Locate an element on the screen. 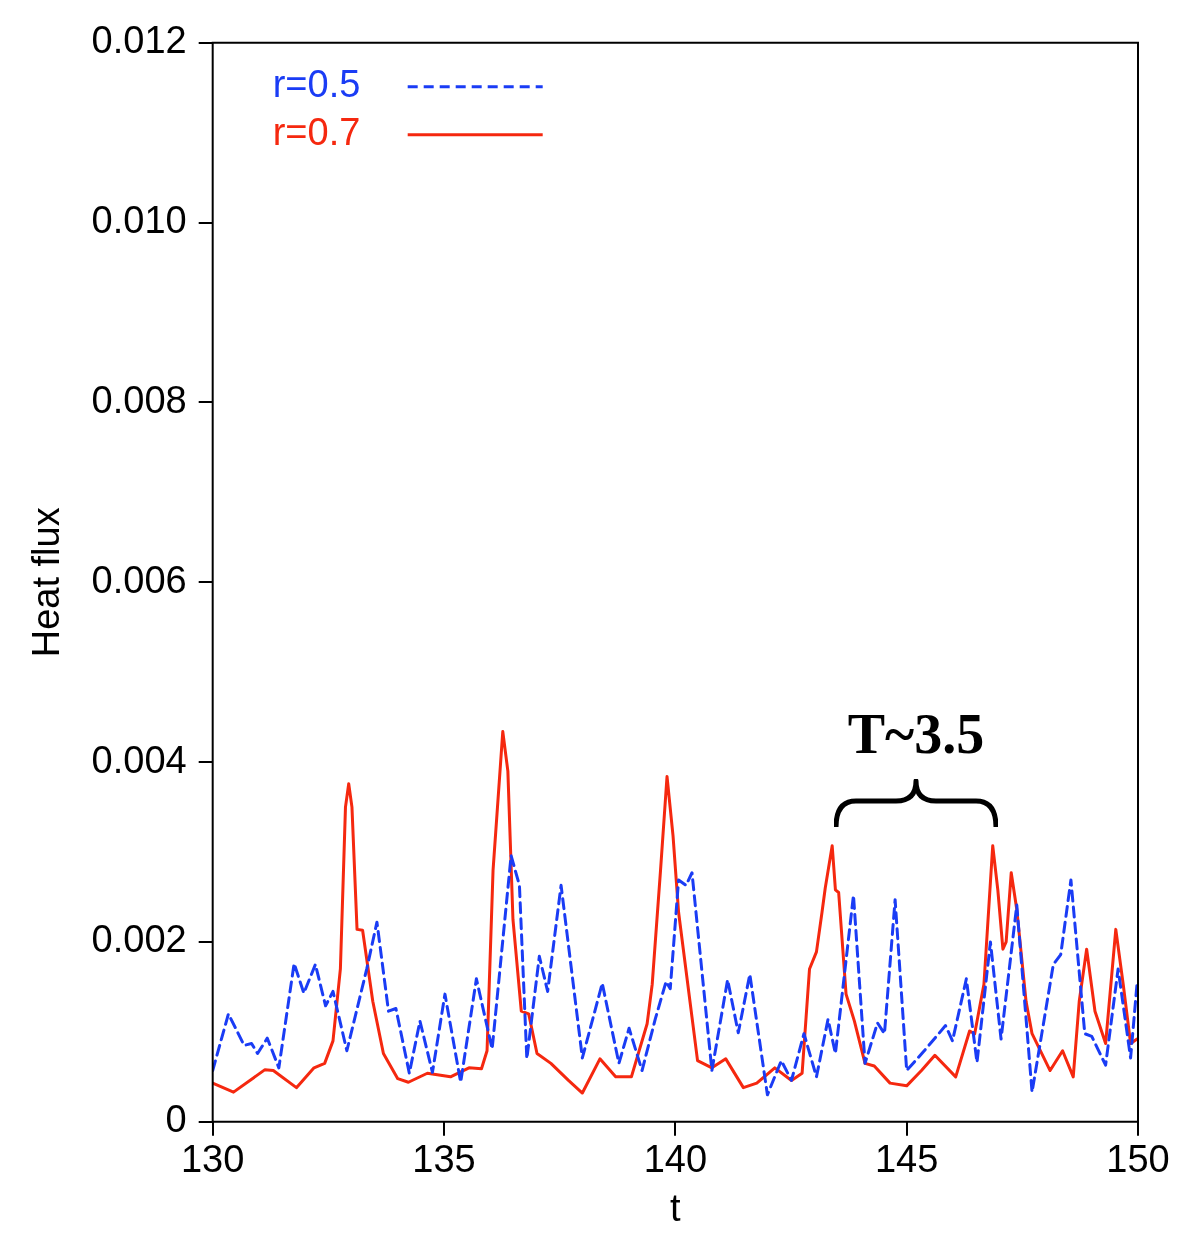 This screenshot has height=1233, width=1186. x-tick-label: 150 is located at coordinates (1138, 1159).